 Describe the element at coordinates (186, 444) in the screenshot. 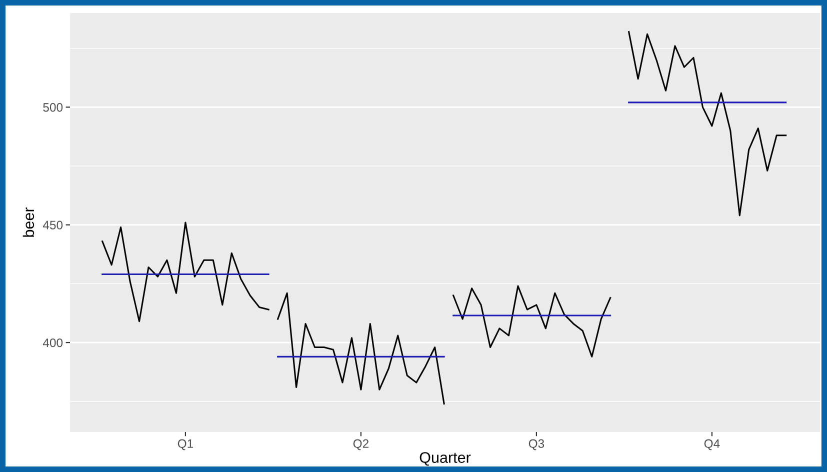

I see `x-tick-label: Q1` at that location.